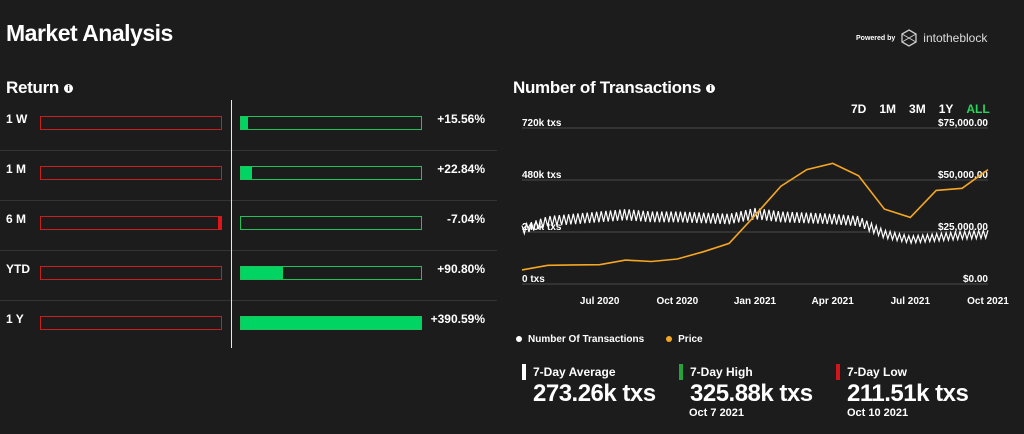 This screenshot has width=1024, height=434. I want to click on return-title: Return, so click(32, 87).